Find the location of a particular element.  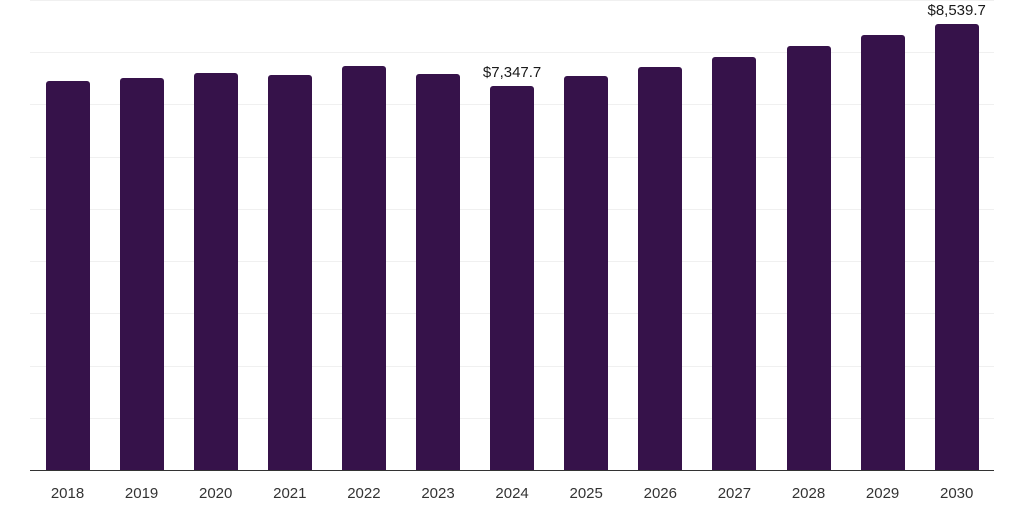

bar-2024 is located at coordinates (512, 278).